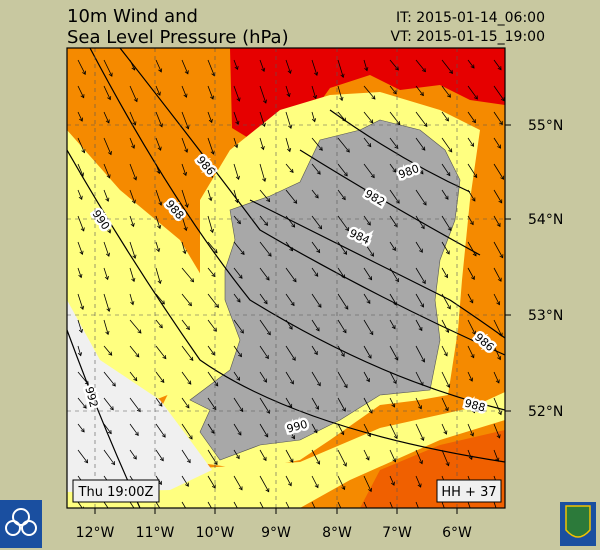 The image size is (600, 550). What do you see at coordinates (139, 396) in the screenshot?
I see `wind-band` at bounding box center [139, 396].